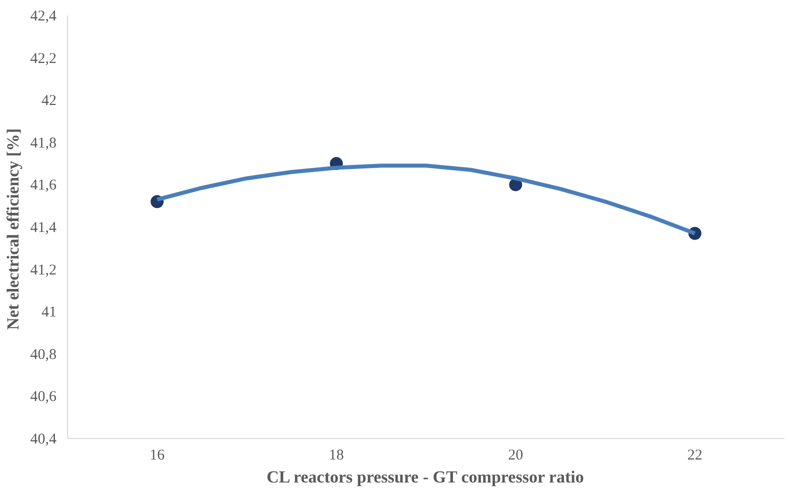  I want to click on y-tick-label: 41,2, so click(43, 270).